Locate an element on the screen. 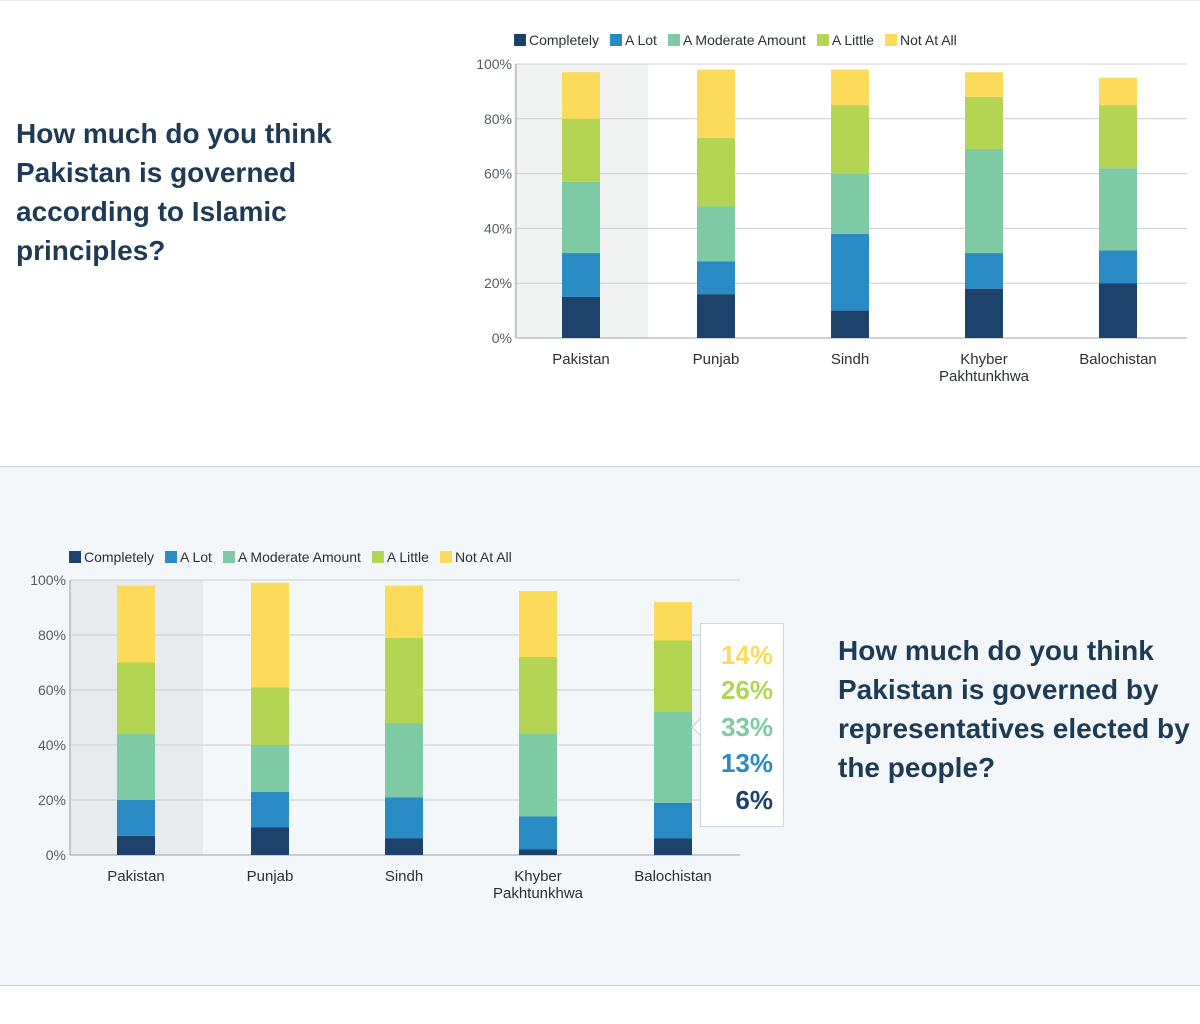 The image size is (1200, 1024). tooltip-value-a-lot: 13% is located at coordinates (746, 763).